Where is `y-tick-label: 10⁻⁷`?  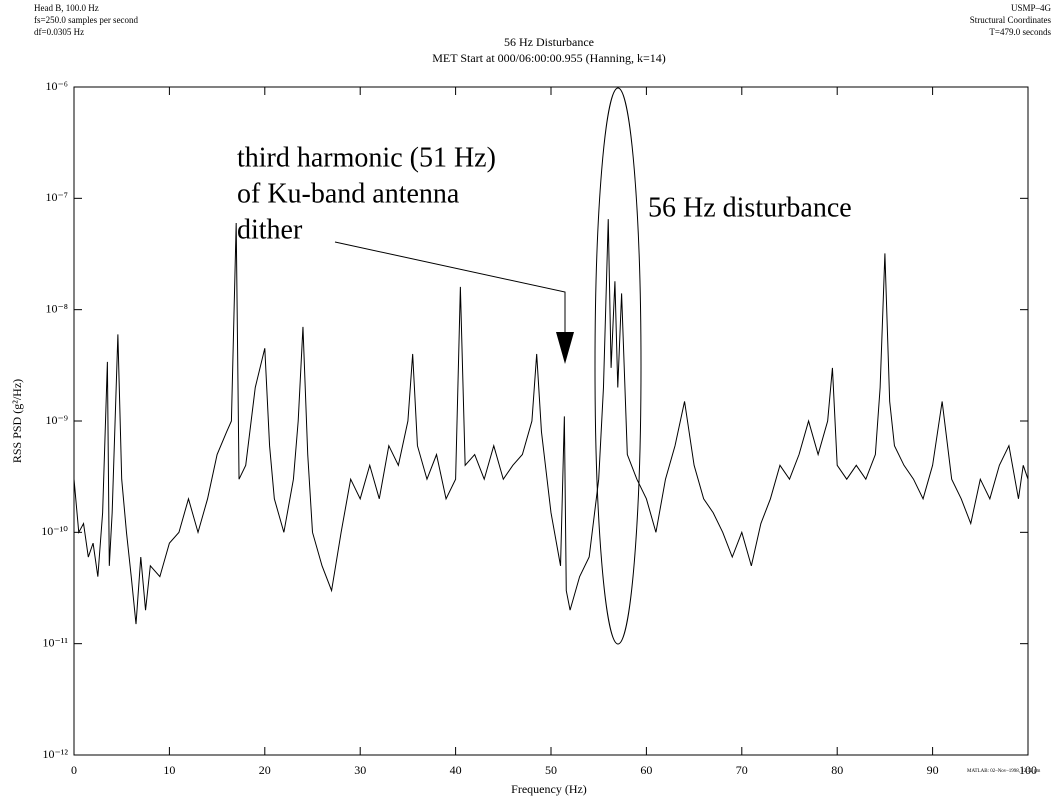
y-tick-label: 10⁻⁷ is located at coordinates (56, 197).